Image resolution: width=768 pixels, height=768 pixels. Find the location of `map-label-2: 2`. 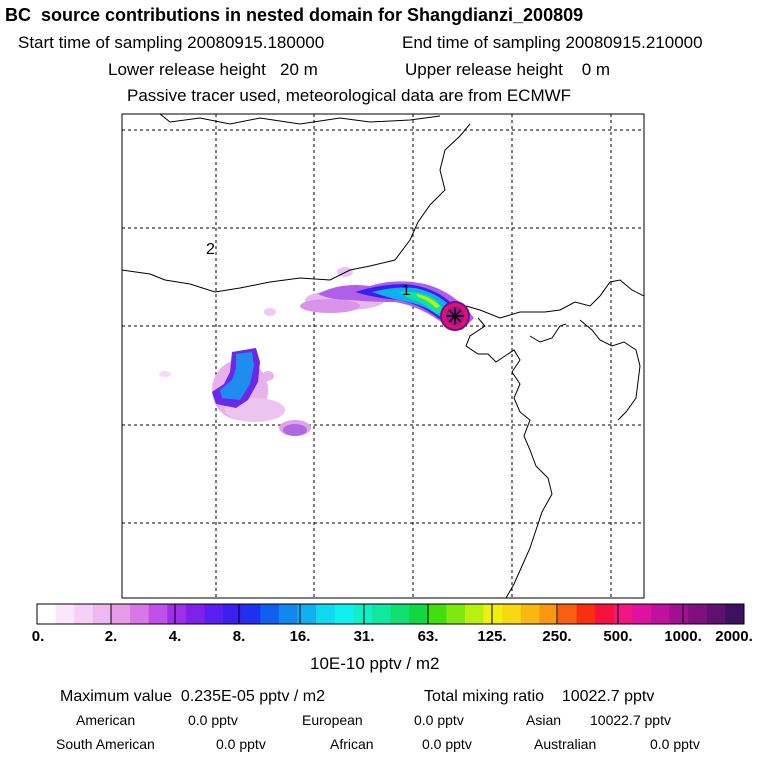

map-label-2: 2 is located at coordinates (210, 249).